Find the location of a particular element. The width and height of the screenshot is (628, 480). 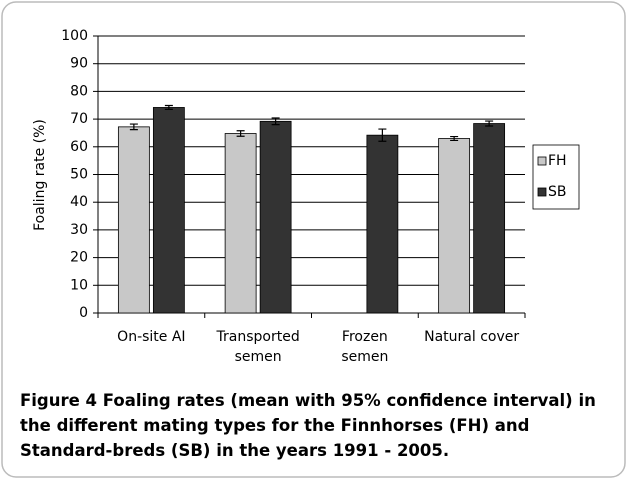

caption-label: Figure 4 is located at coordinates (59, 400).